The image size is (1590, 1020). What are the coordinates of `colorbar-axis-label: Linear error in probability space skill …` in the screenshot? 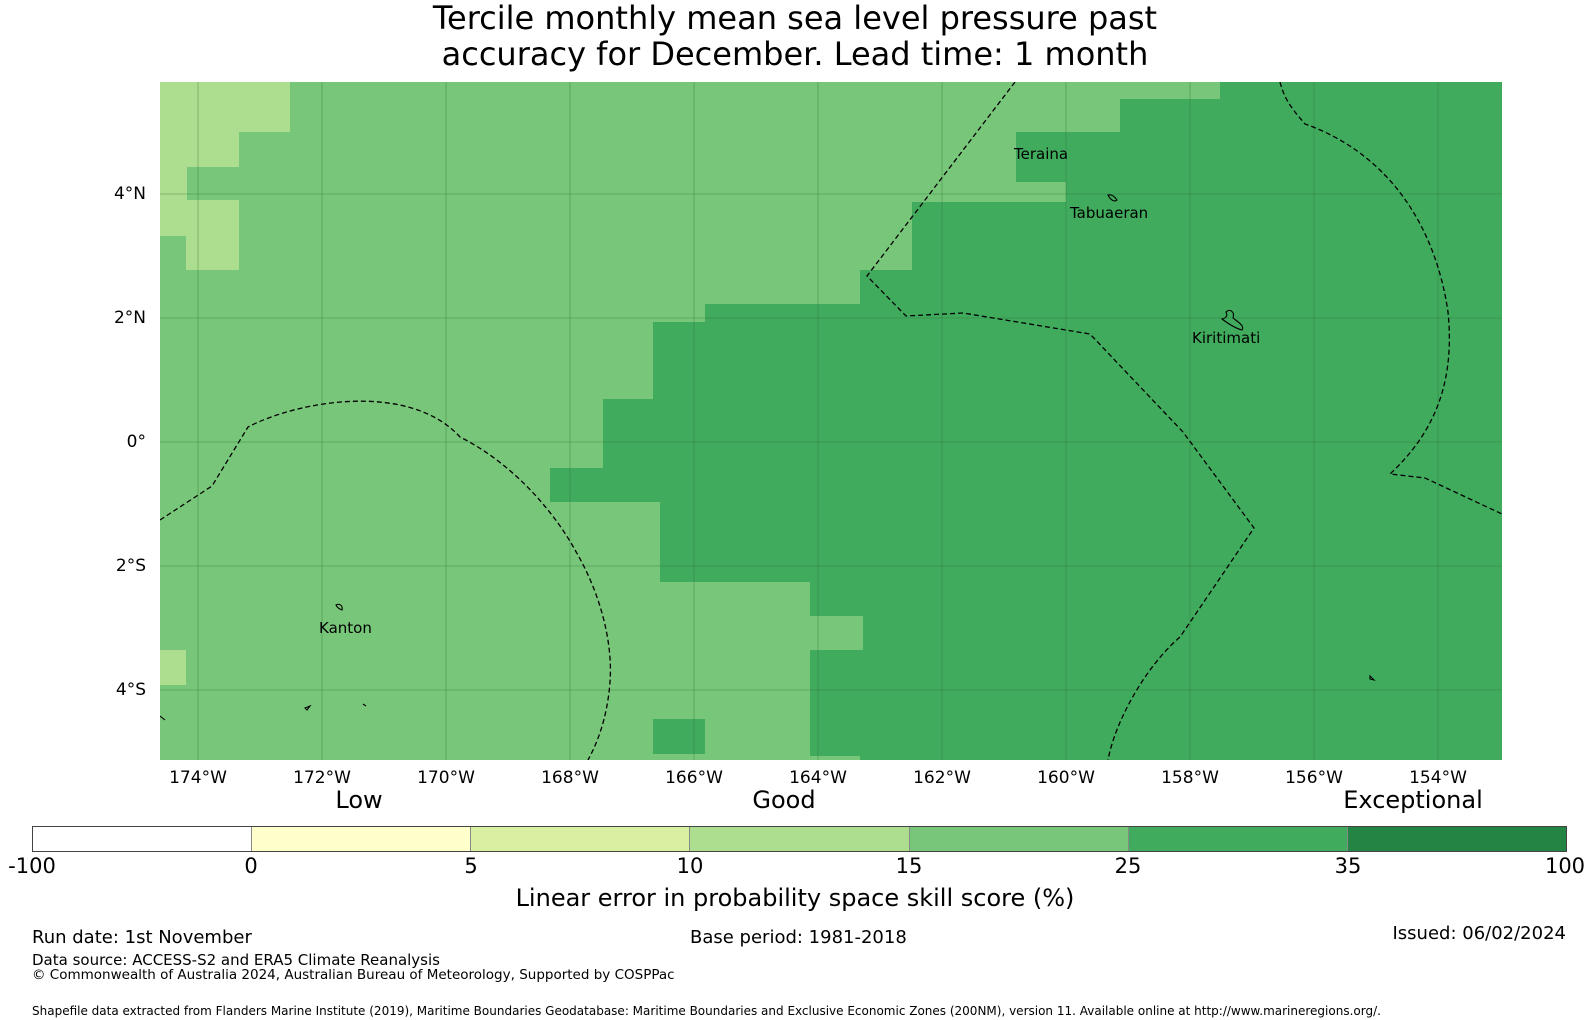 It's located at (795, 898).